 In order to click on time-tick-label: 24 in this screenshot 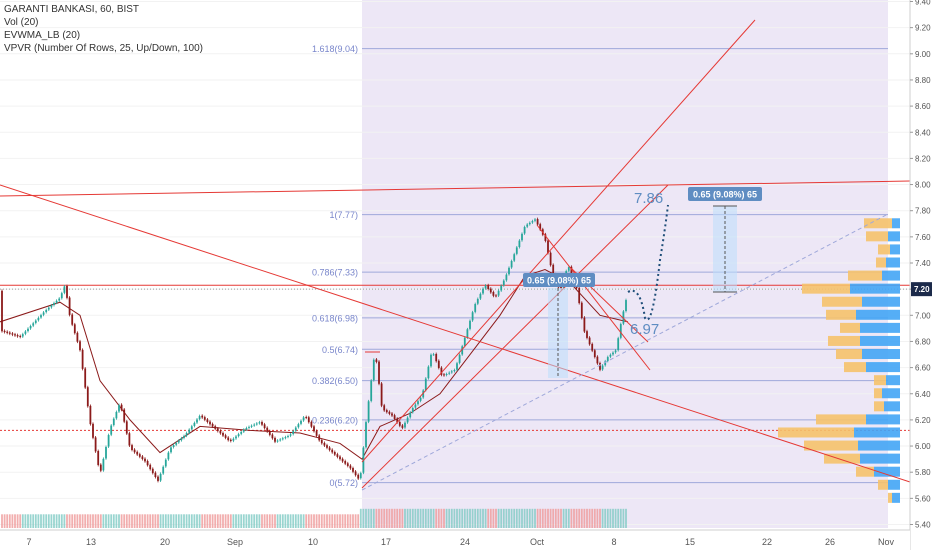, I will do `click(465, 542)`.